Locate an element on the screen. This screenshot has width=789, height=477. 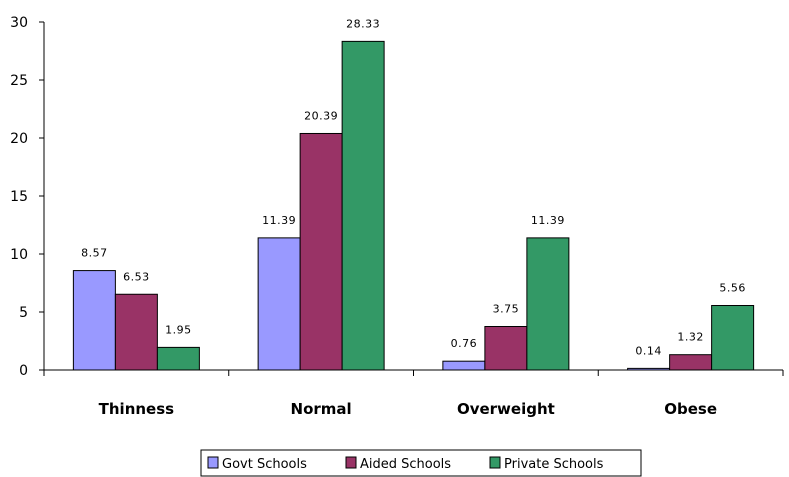
data-label: 20.39 is located at coordinates (321, 115).